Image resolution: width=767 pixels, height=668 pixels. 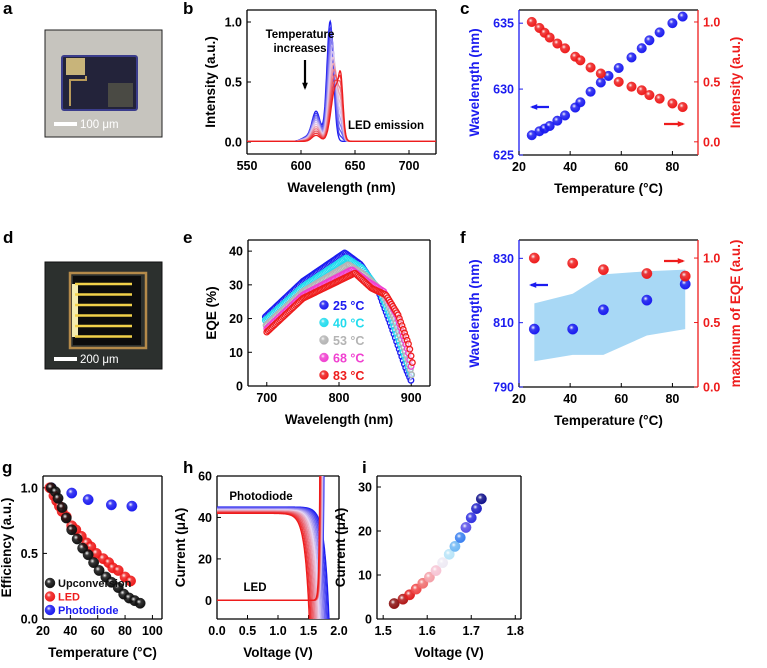 What do you see at coordinates (255, 588) in the screenshot?
I see `annotation: LED` at bounding box center [255, 588].